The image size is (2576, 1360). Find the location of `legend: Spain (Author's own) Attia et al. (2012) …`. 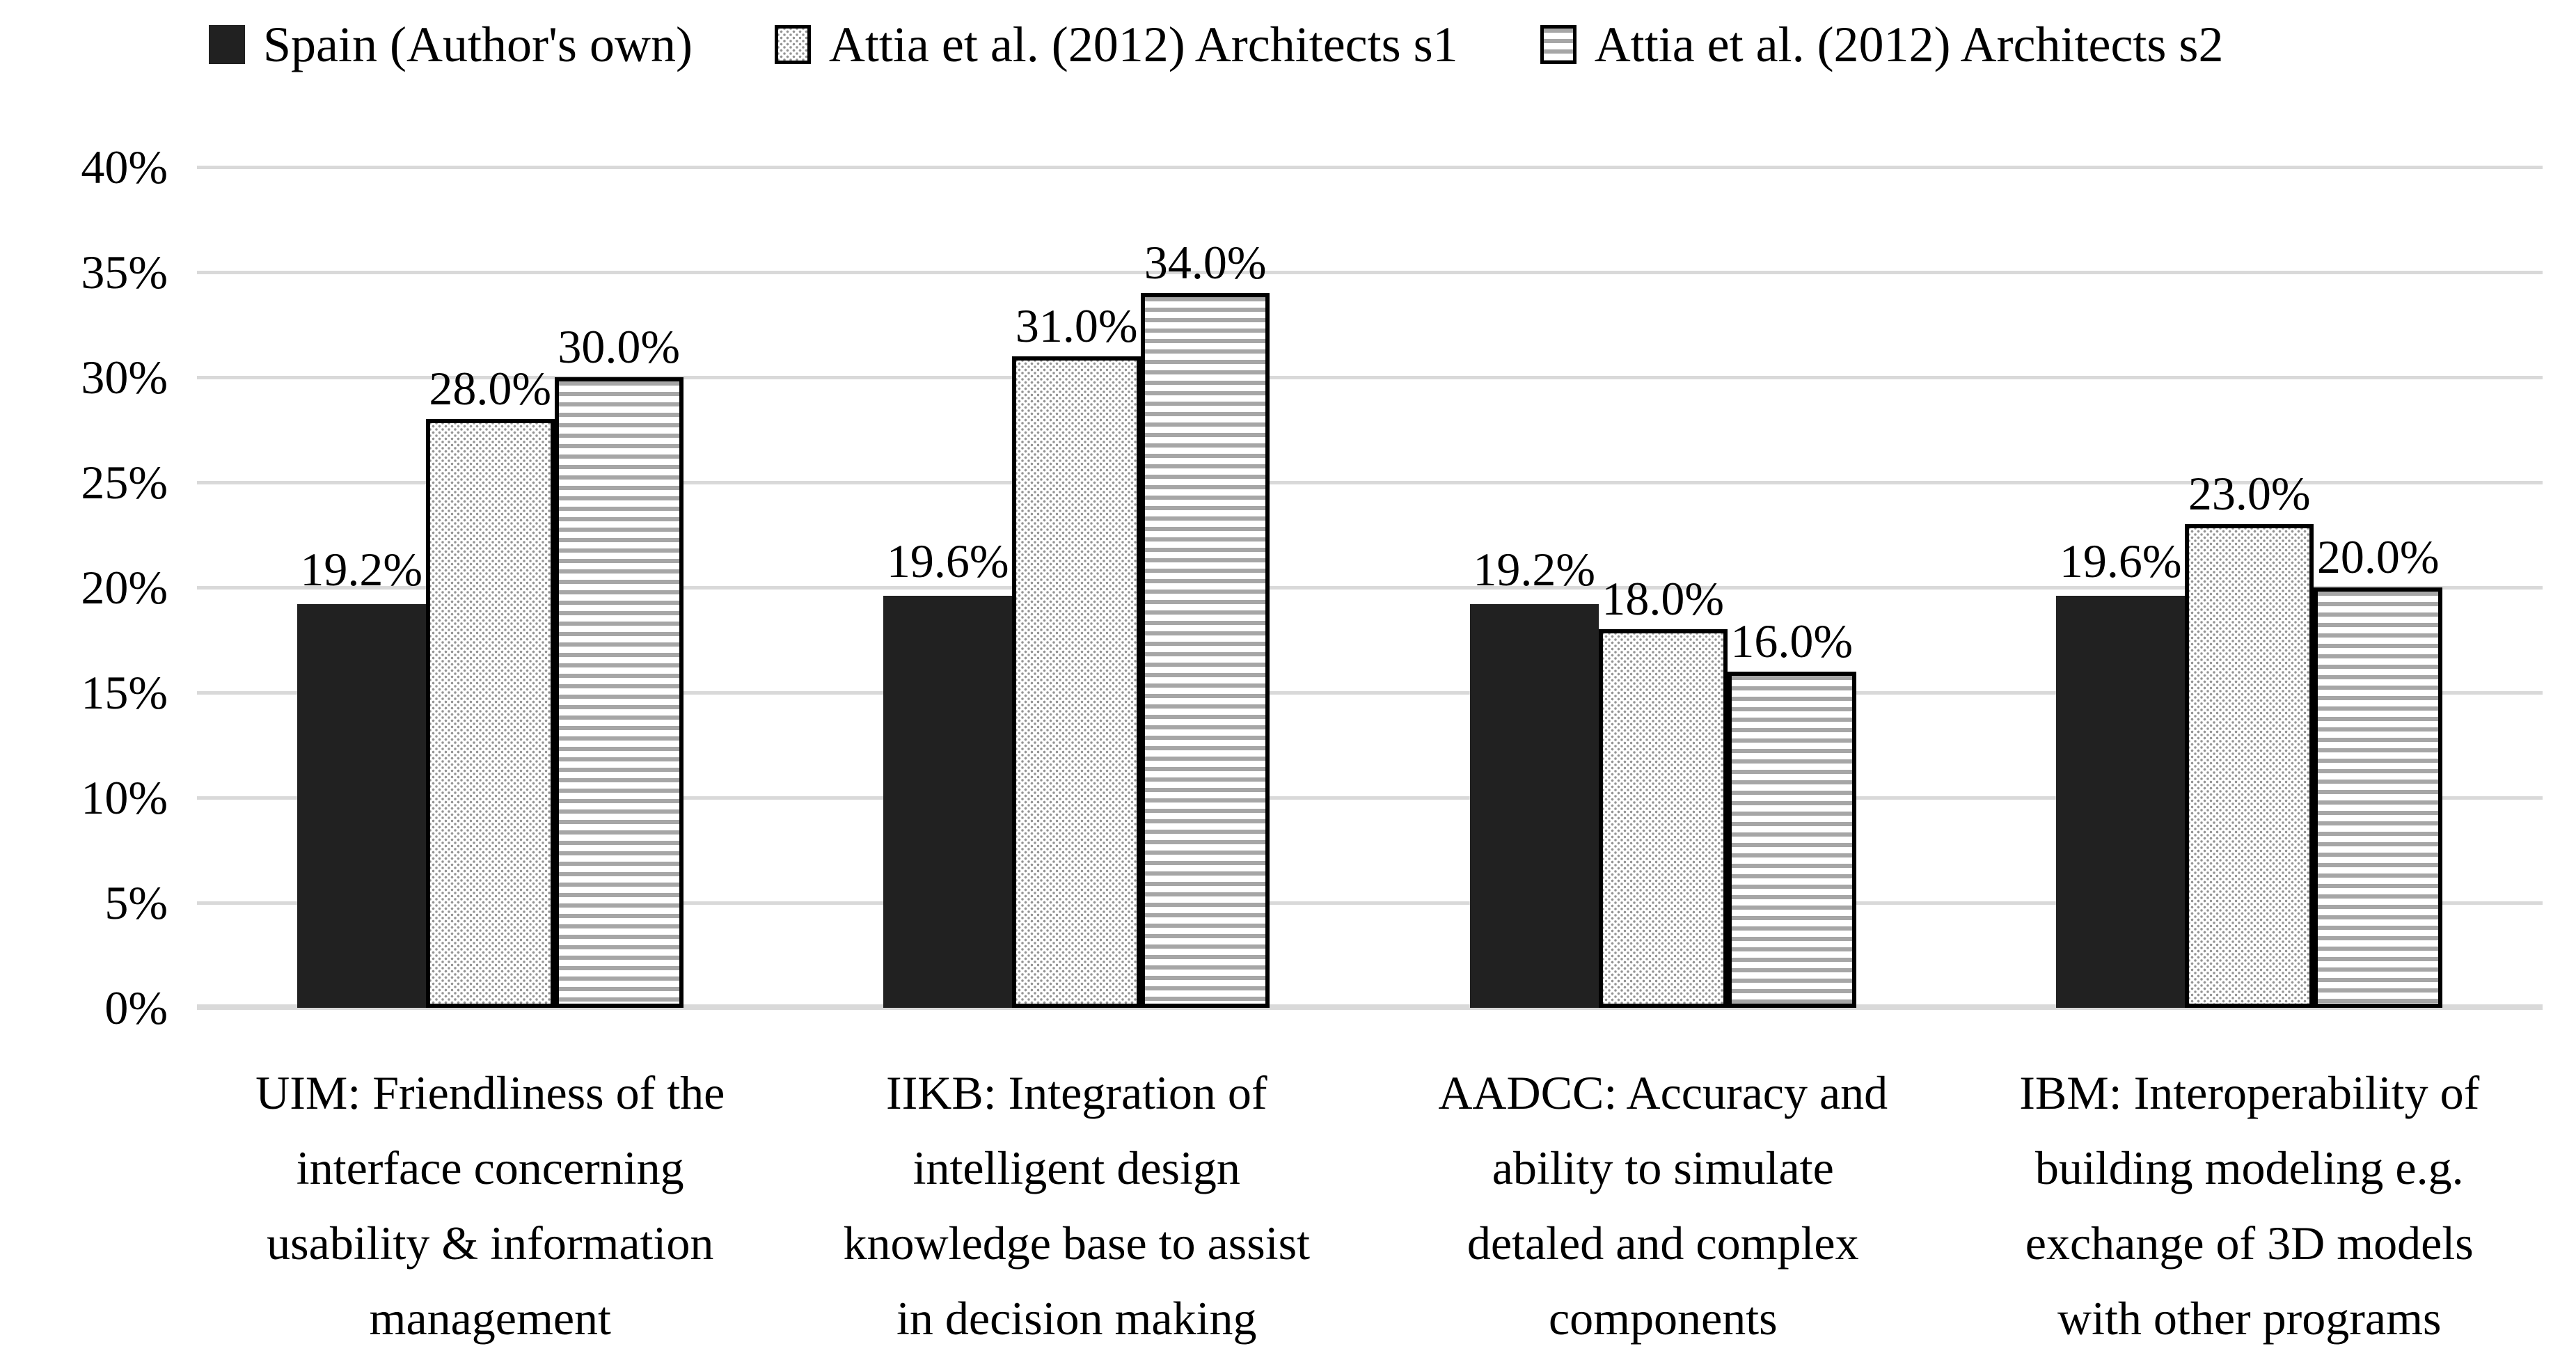

legend: Spain (Author's own) Attia et al. (2012) … is located at coordinates (1216, 45).